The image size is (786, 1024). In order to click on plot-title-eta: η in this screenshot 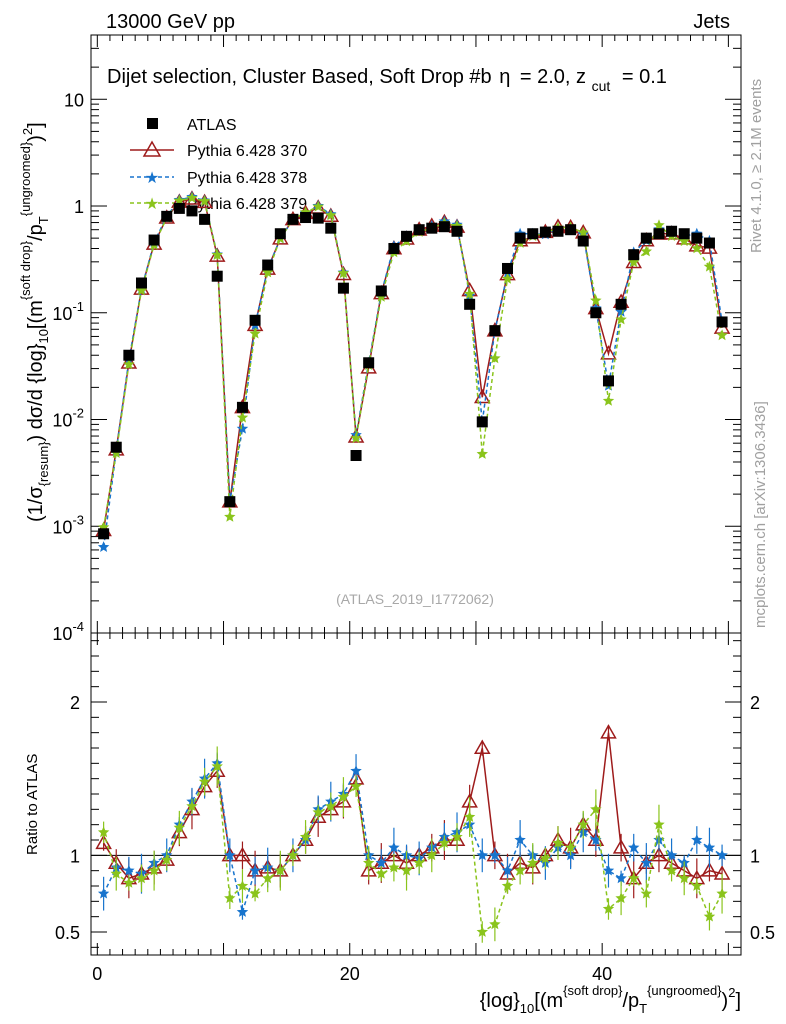, I will do `click(504, 77)`.